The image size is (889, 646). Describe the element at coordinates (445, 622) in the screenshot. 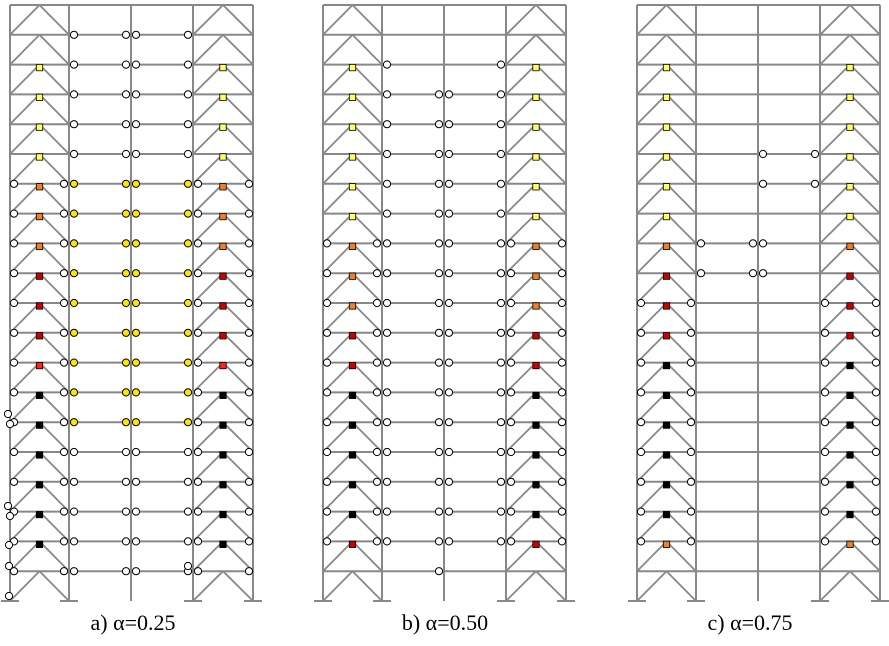

I see `caption-b: b) α=0.50` at that location.